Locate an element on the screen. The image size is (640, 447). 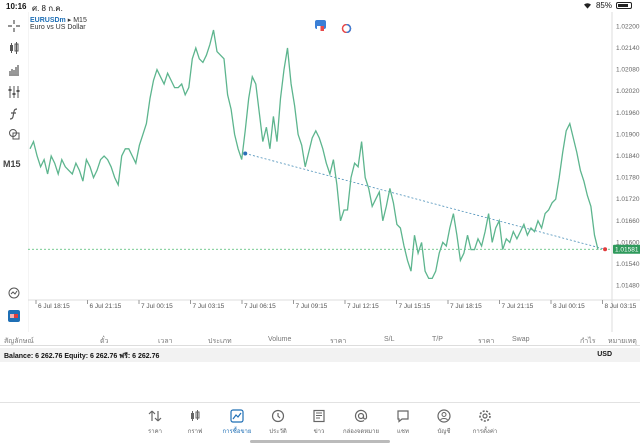
tab-chart-label: กราฟ is located at coordinates (195, 432).